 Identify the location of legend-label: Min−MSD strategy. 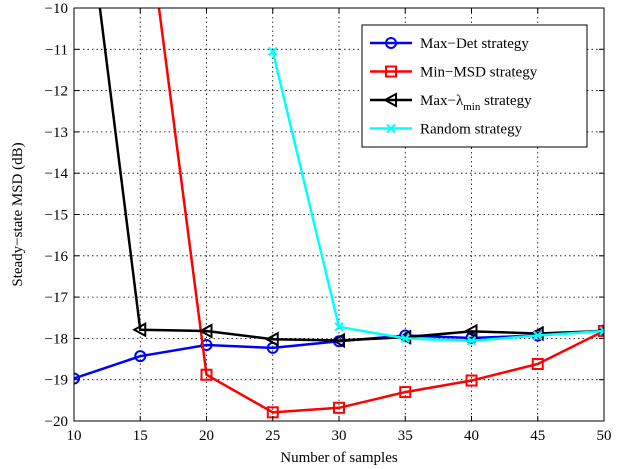
(479, 73).